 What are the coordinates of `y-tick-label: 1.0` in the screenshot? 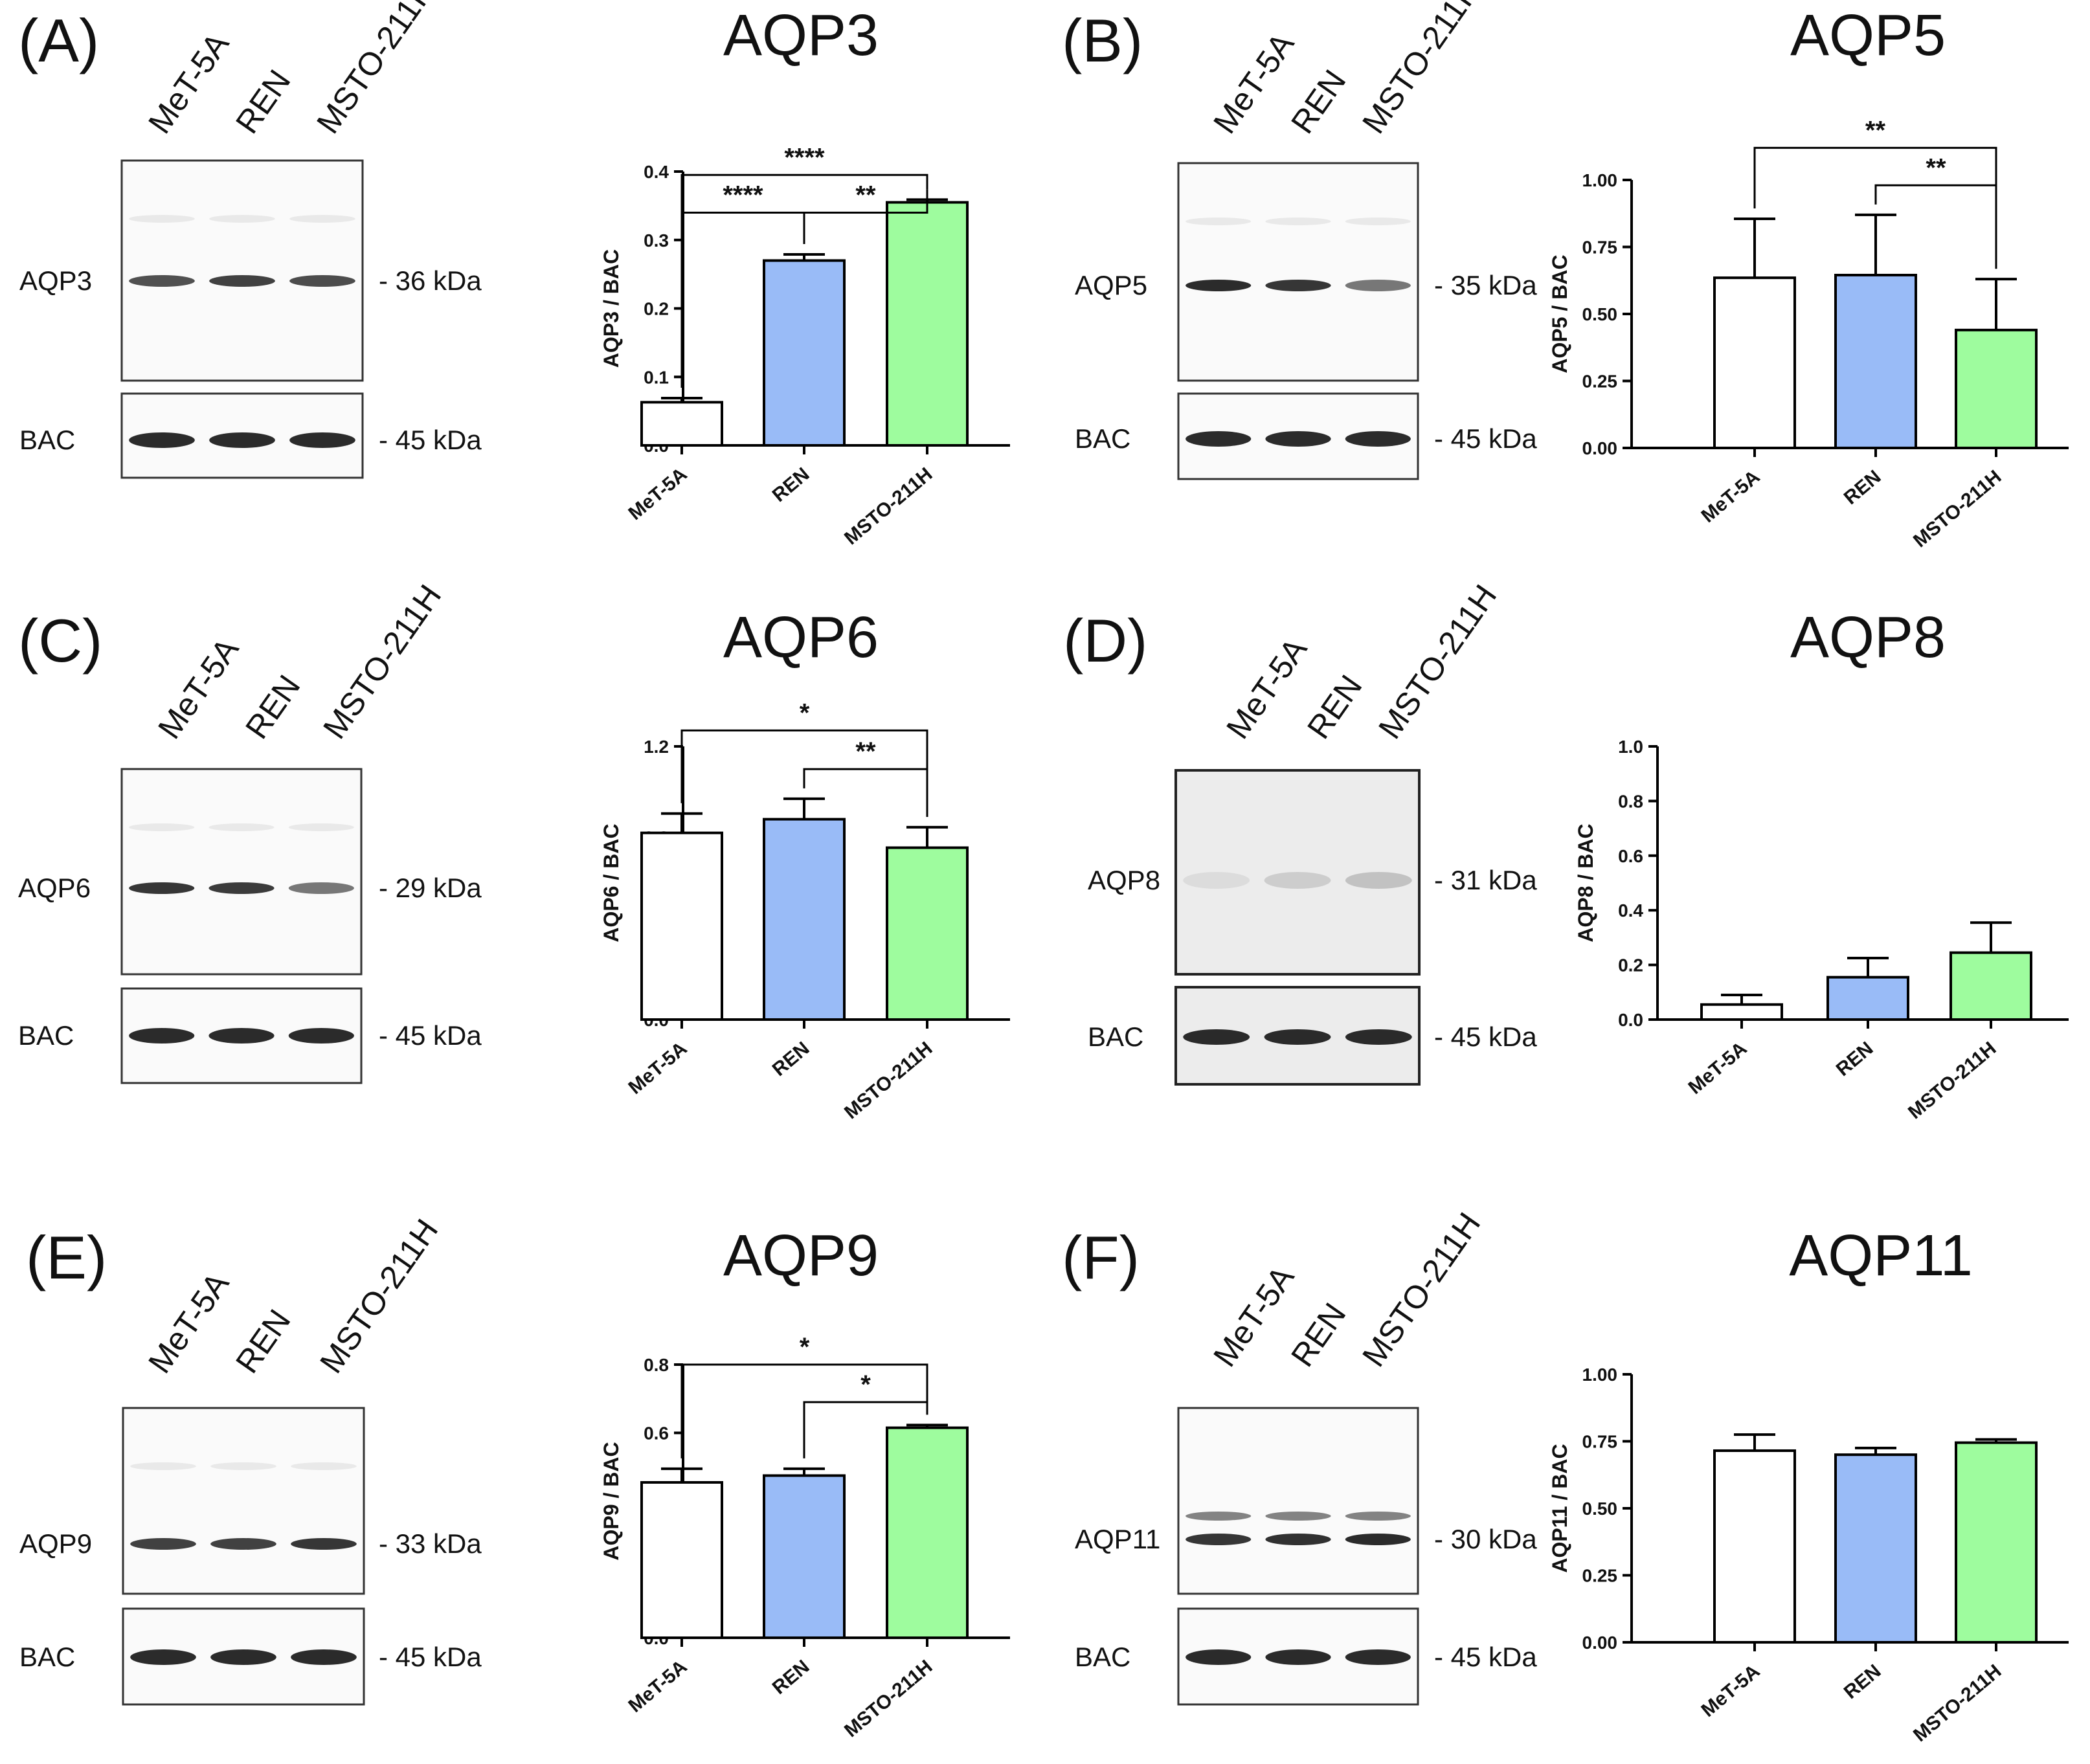 It's located at (1630, 747).